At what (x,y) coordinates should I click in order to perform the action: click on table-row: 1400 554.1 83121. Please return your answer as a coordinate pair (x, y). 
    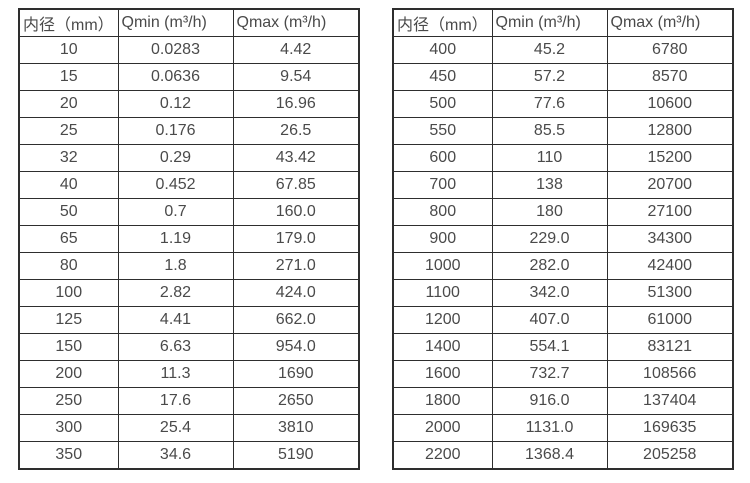
    Looking at the image, I should click on (563, 346).